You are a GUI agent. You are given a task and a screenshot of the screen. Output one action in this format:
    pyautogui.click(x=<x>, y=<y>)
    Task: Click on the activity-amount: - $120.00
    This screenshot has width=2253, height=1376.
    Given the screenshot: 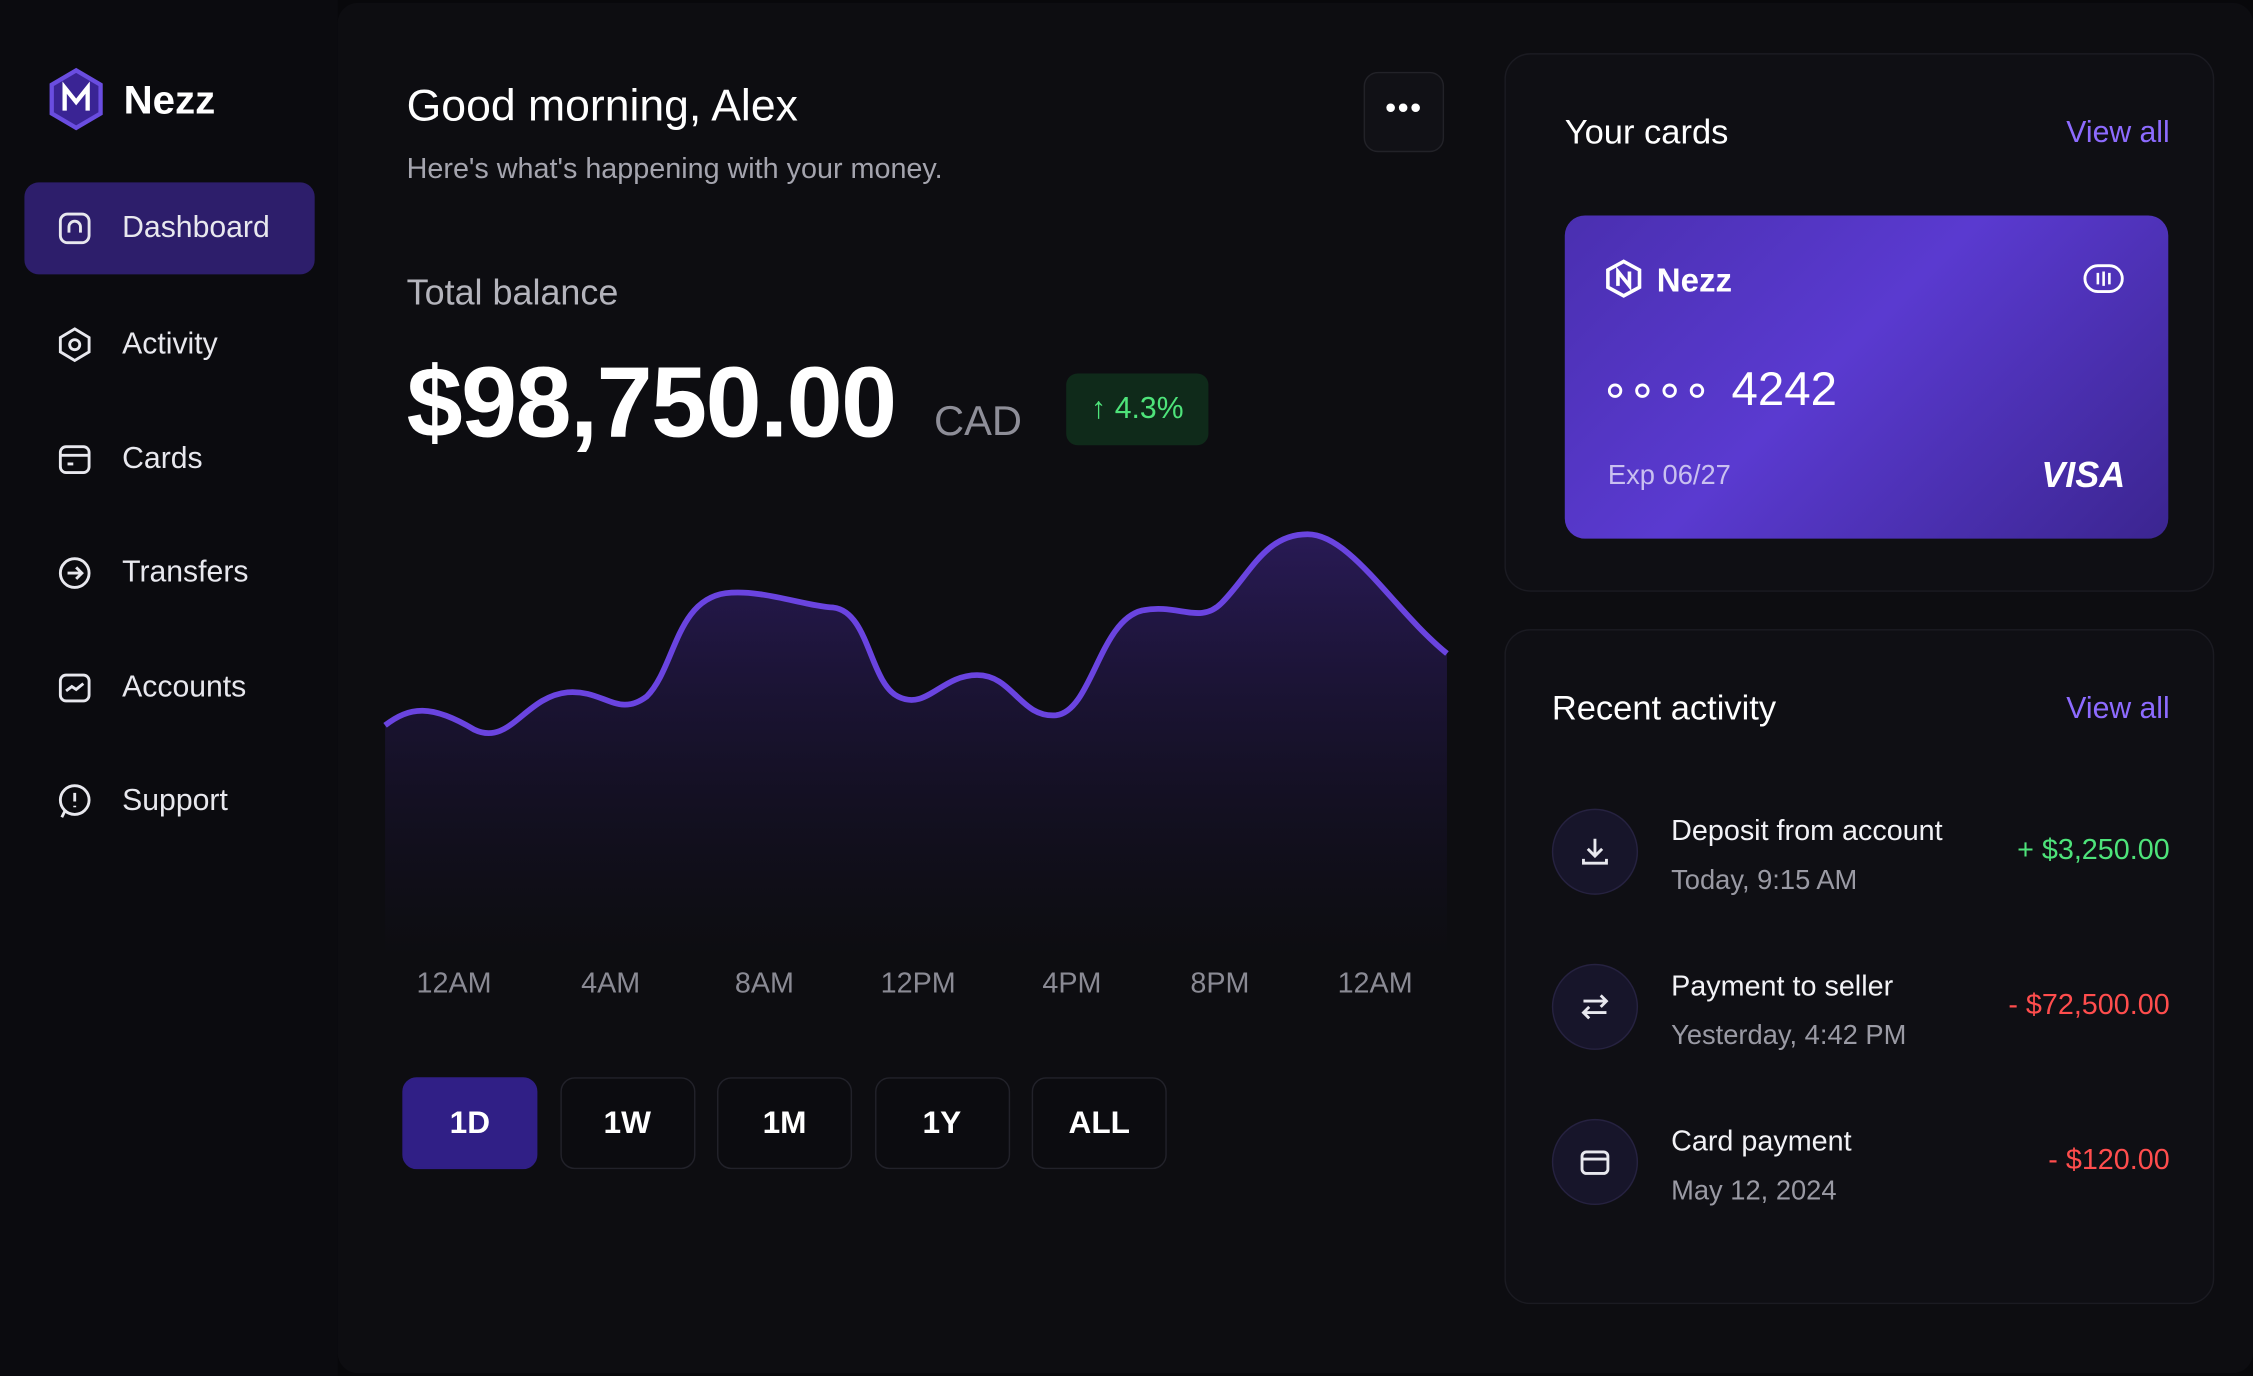 What is the action you would take?
    pyautogui.click(x=2109, y=1160)
    